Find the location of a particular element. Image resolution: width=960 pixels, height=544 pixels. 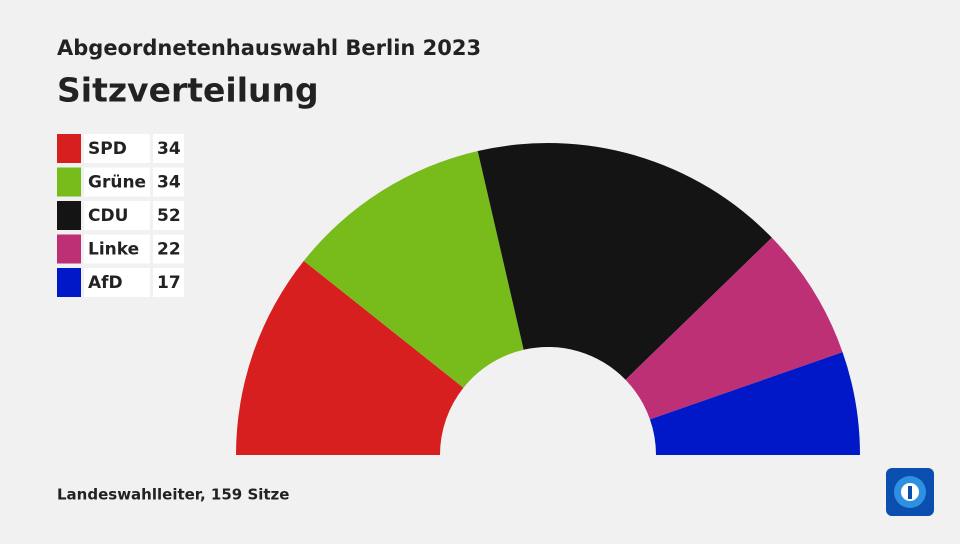

legend-label: Linke is located at coordinates (113, 250).